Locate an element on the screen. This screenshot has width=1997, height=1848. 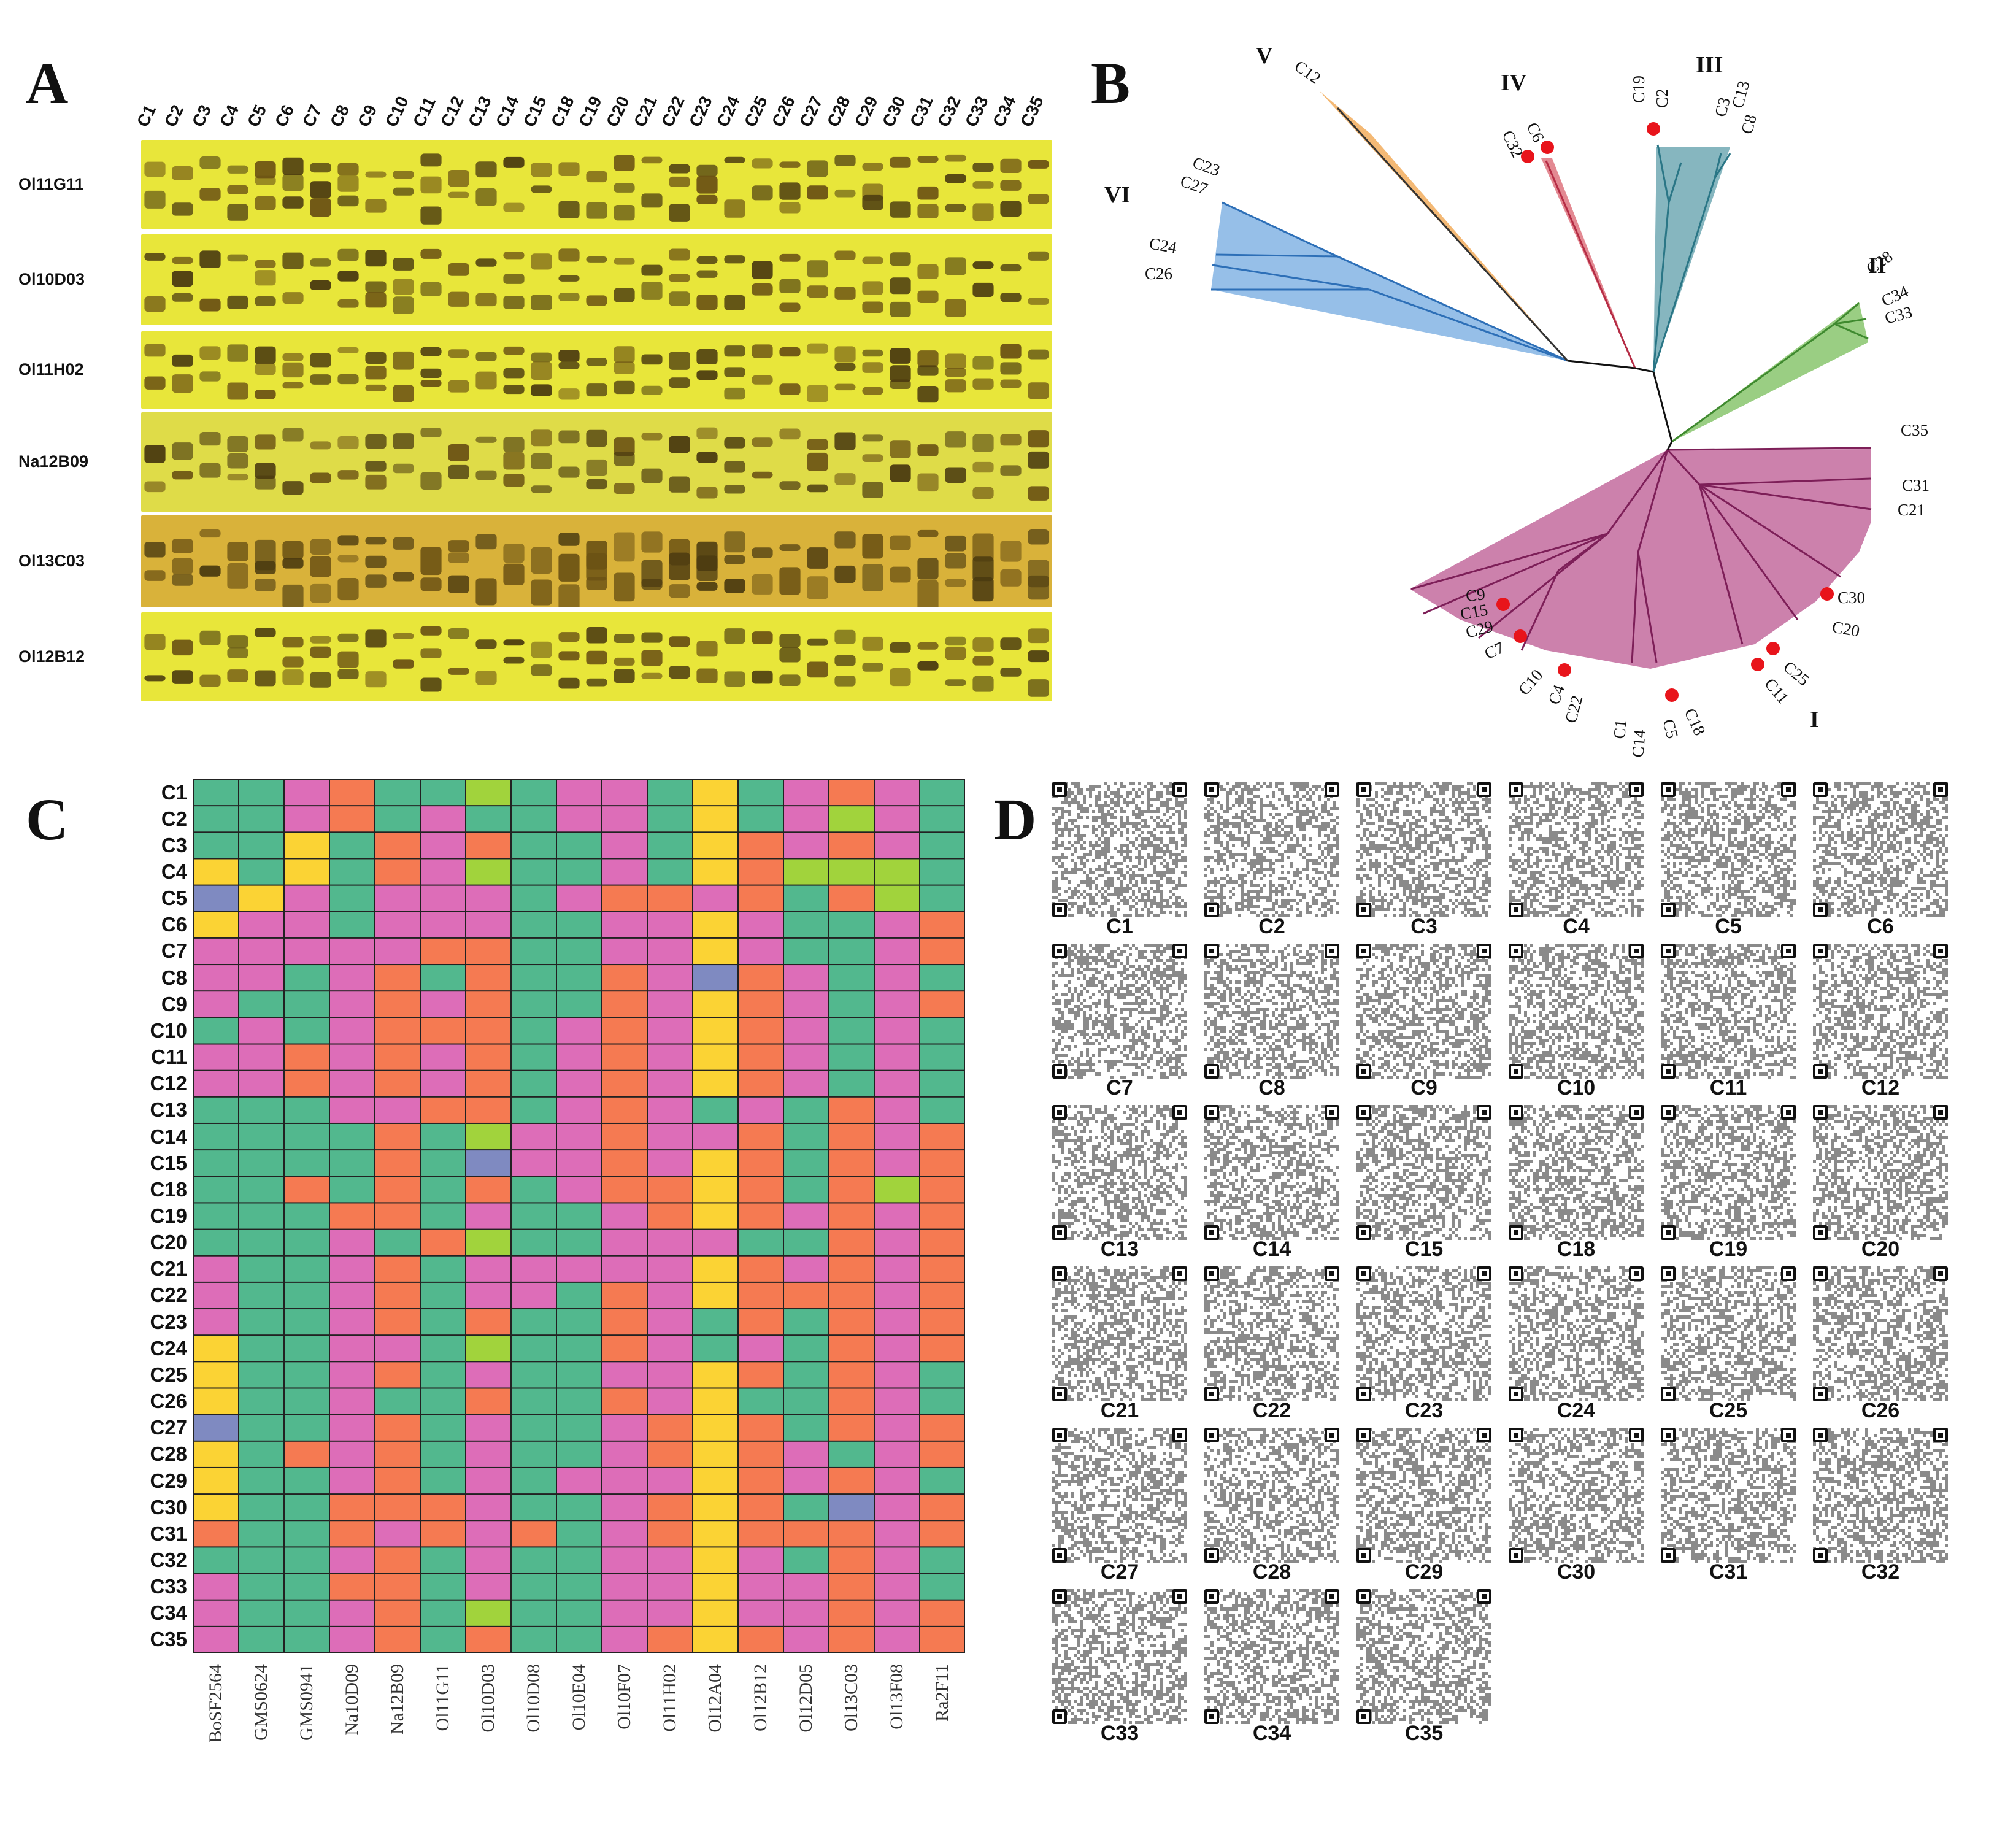
qr-code-label: C13 is located at coordinates (1119, 1249).